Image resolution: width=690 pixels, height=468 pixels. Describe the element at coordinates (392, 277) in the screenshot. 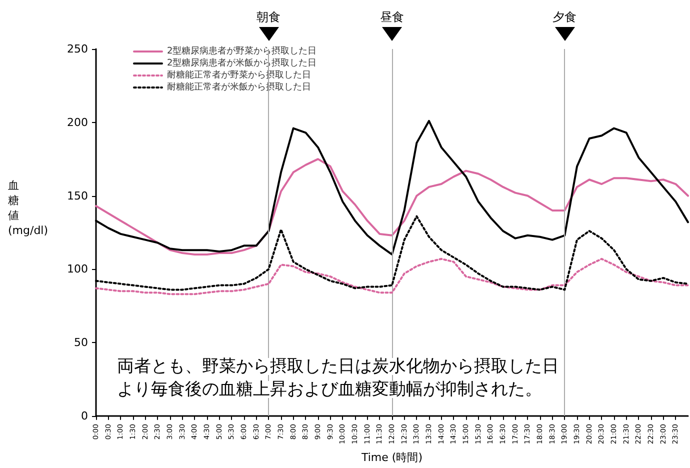

I see `line-series` at that location.